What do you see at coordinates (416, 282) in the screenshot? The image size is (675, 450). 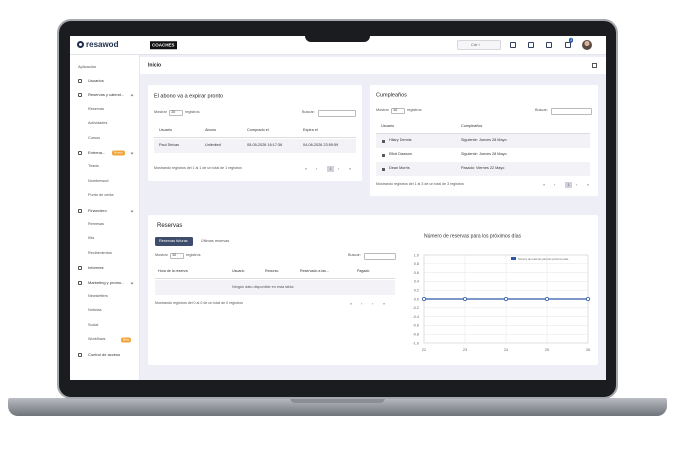 I see `y-tick-label: 0.4` at bounding box center [416, 282].